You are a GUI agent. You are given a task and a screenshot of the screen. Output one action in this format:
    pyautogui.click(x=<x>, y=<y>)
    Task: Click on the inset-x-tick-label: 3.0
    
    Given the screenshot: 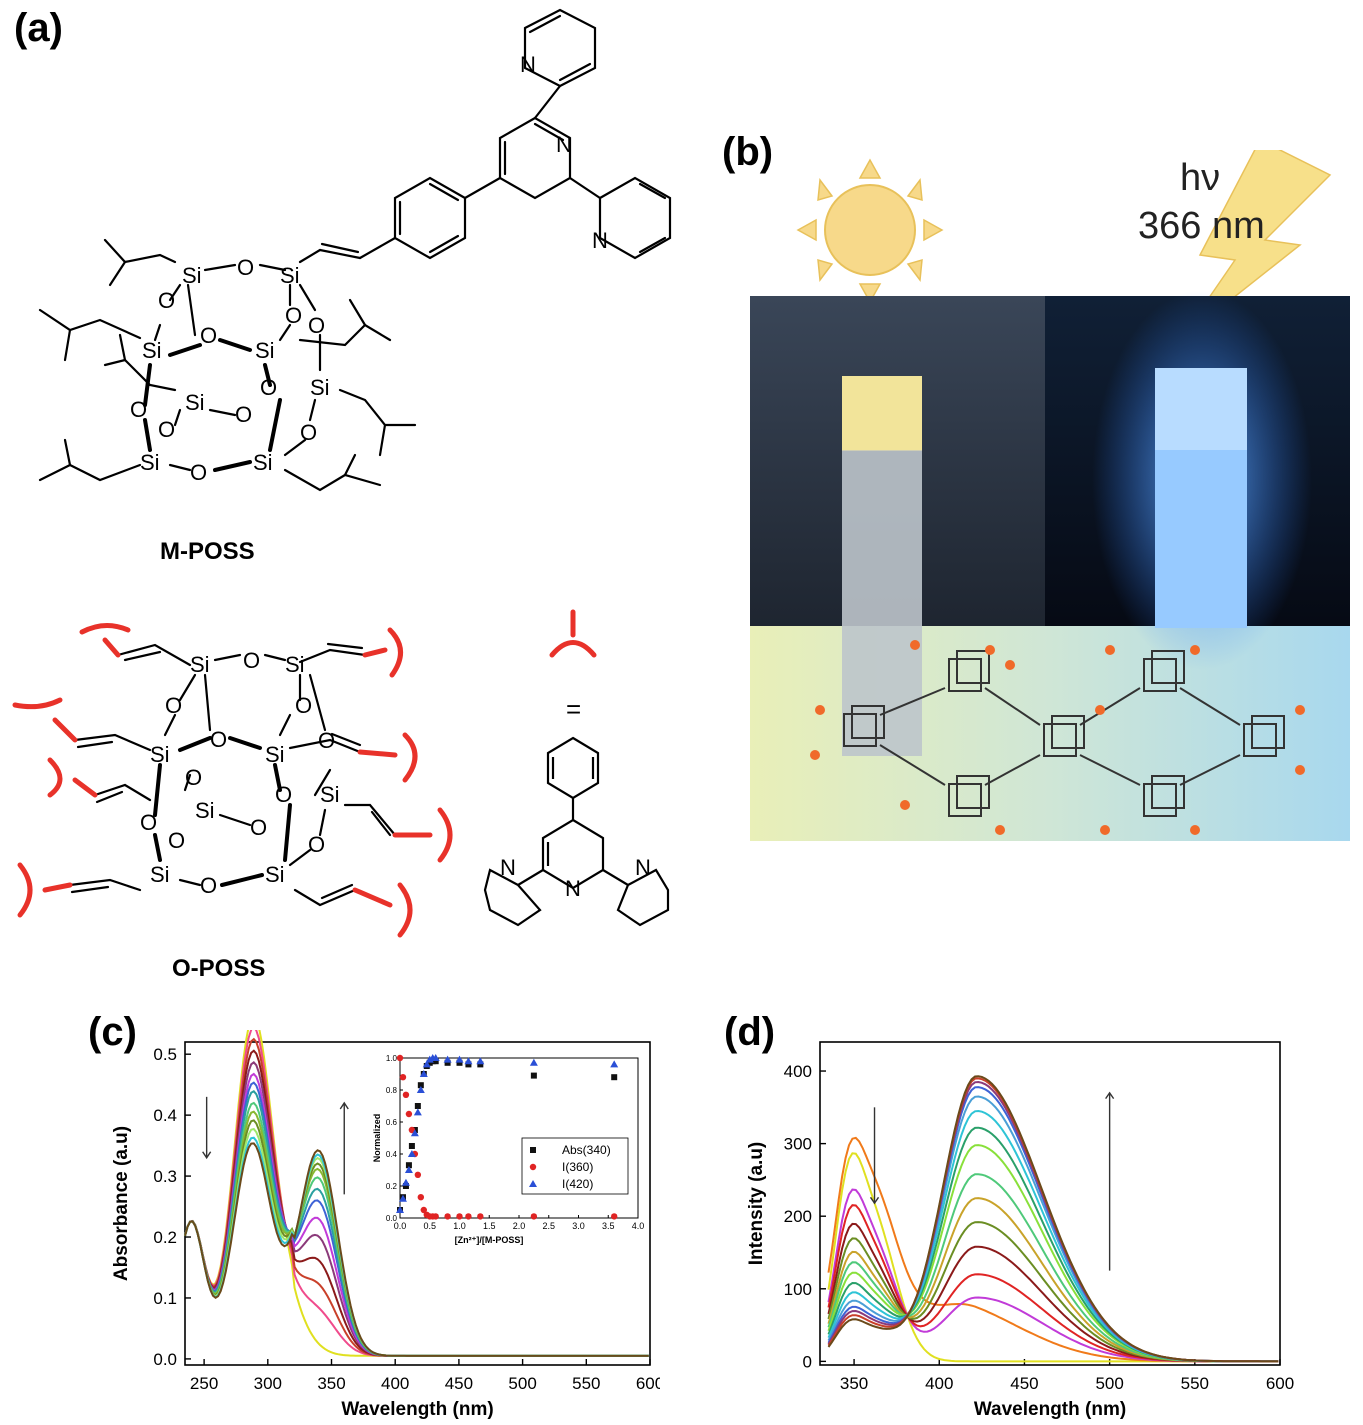 What is the action you would take?
    pyautogui.click(x=578, y=1226)
    